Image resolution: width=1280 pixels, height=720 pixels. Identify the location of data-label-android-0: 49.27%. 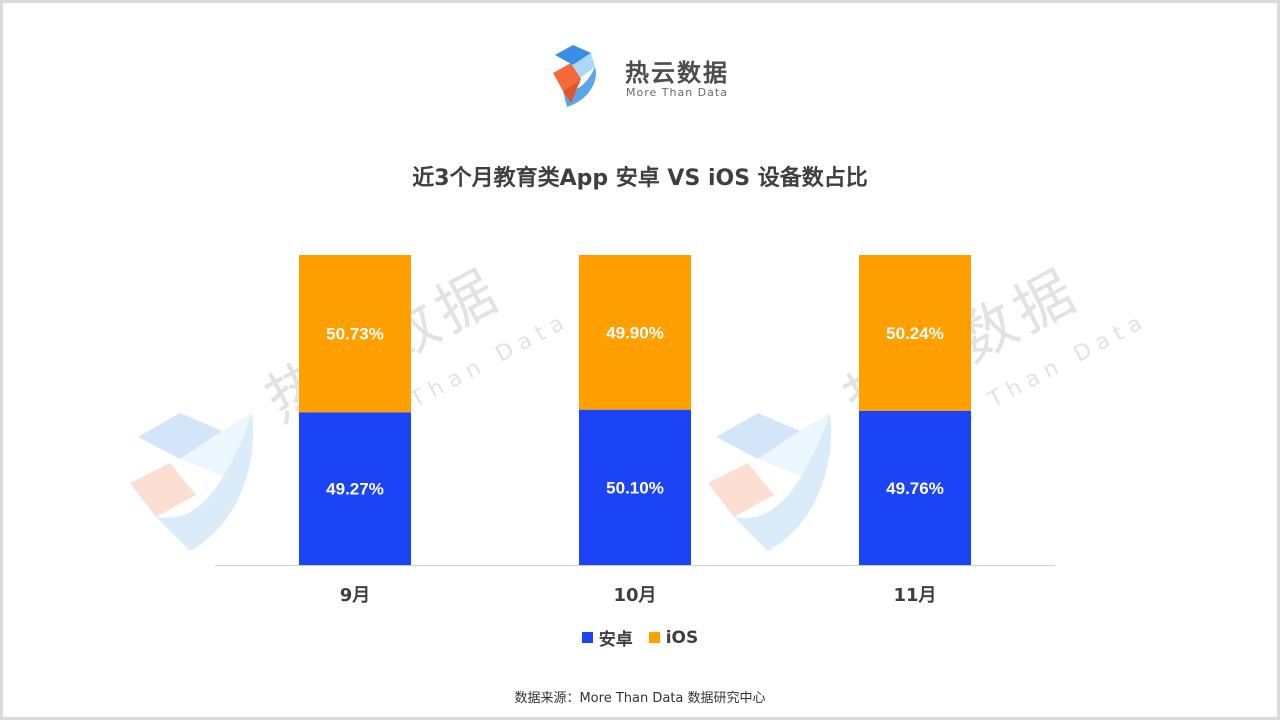
(355, 489).